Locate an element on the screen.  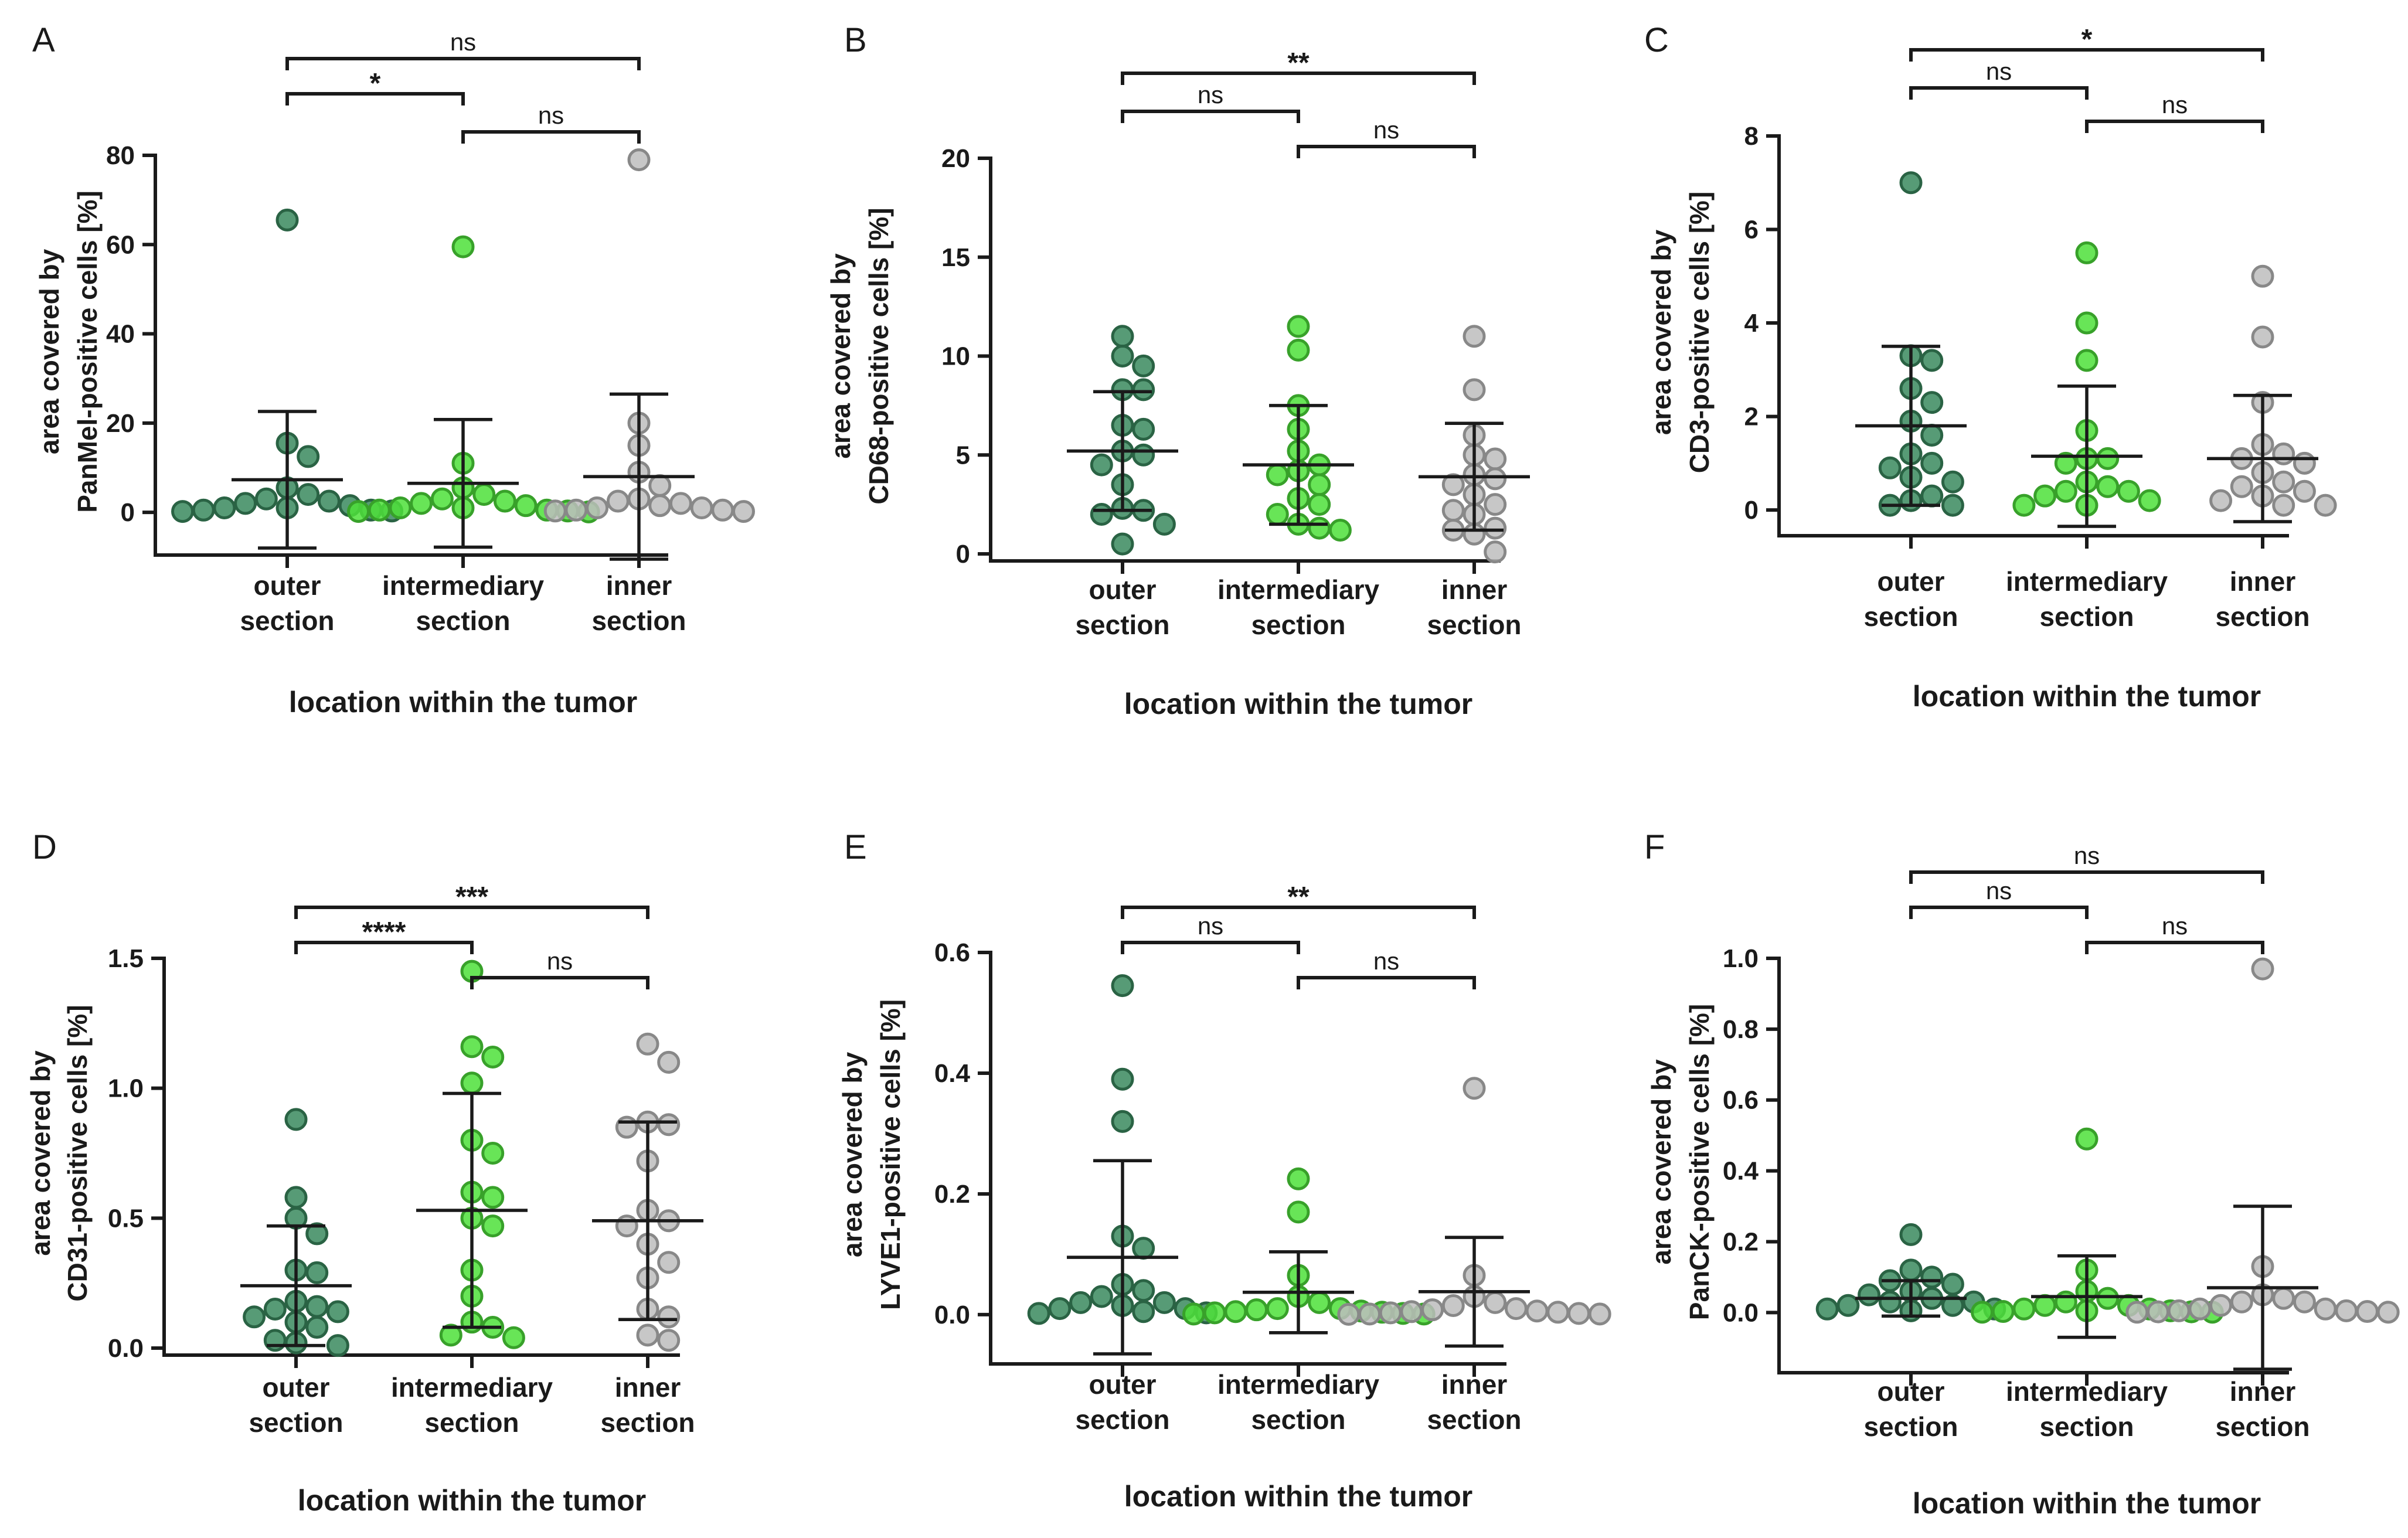
significance-label: ** is located at coordinates (1298, 63).